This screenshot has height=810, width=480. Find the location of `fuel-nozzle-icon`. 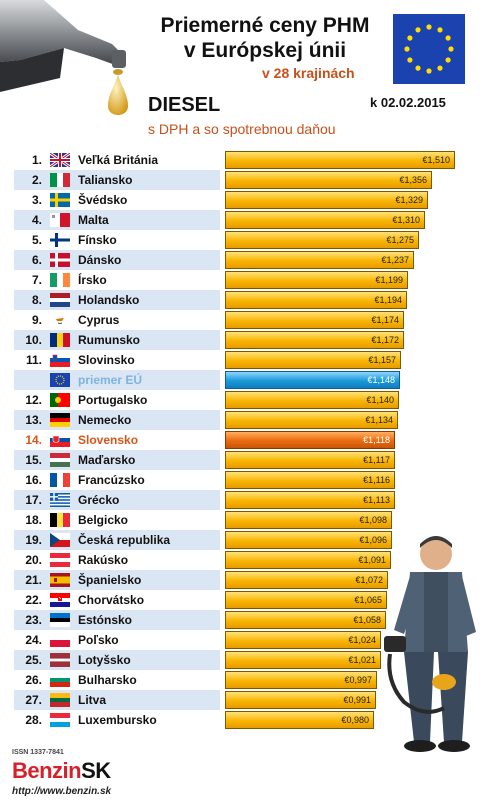

fuel-nozzle-icon is located at coordinates (64, 57).